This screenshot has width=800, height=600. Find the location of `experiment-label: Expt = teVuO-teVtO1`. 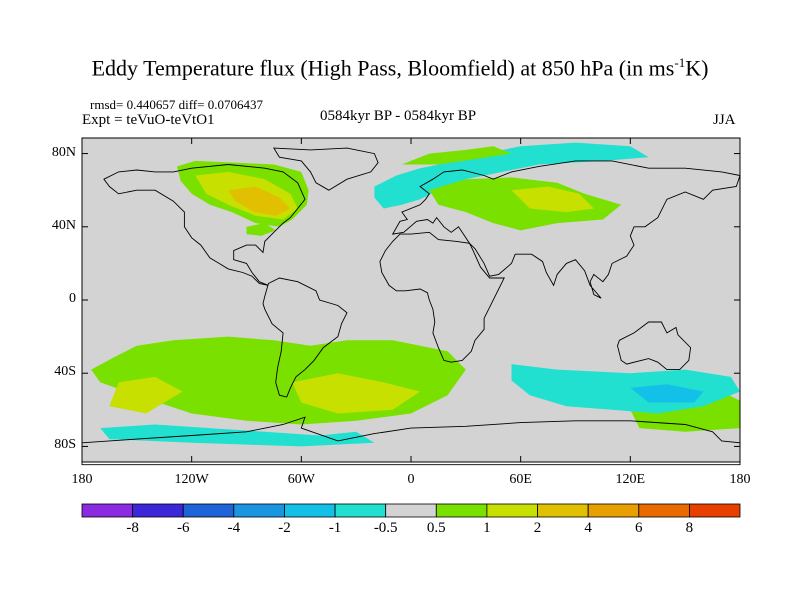

experiment-label: Expt = teVuO-teVtO1 is located at coordinates (148, 120).